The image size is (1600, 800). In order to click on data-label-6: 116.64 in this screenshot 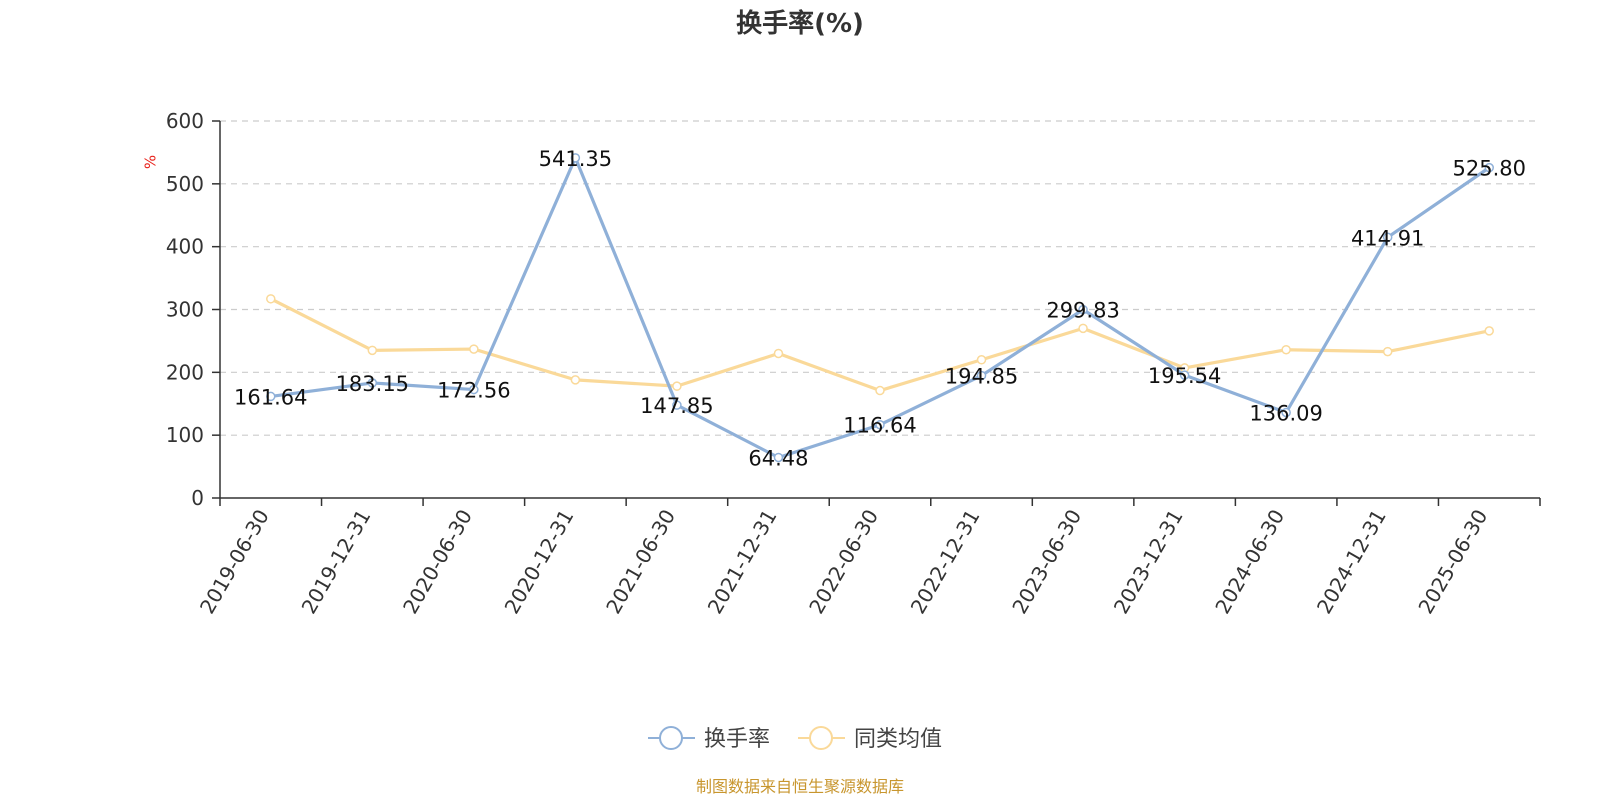, I will do `click(879, 426)`.